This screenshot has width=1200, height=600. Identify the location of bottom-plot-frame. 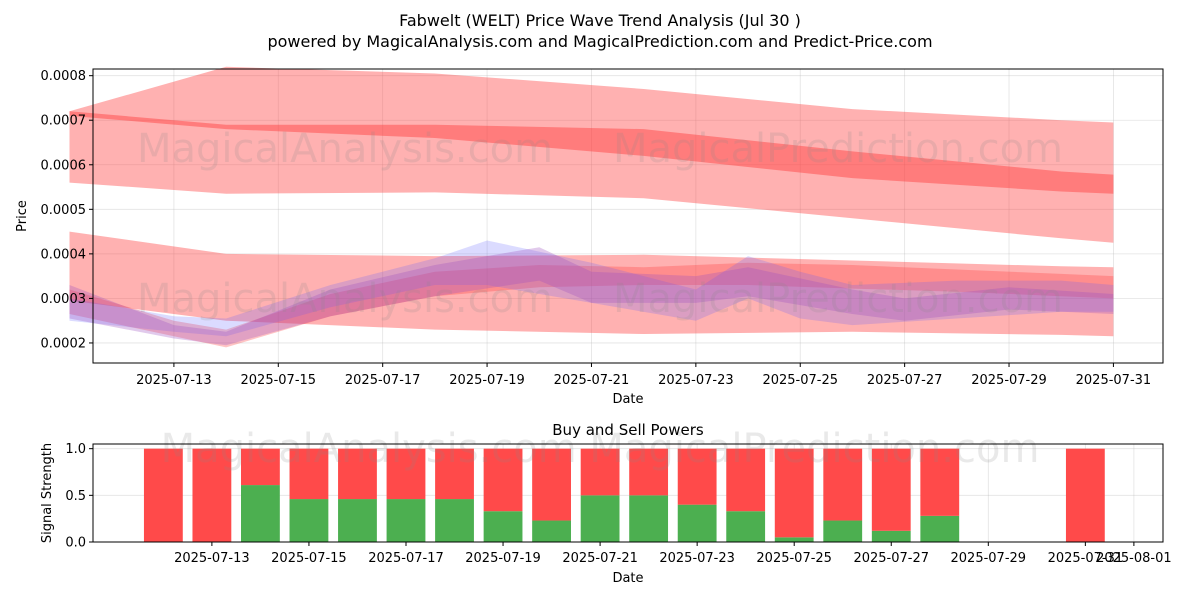
(628, 493).